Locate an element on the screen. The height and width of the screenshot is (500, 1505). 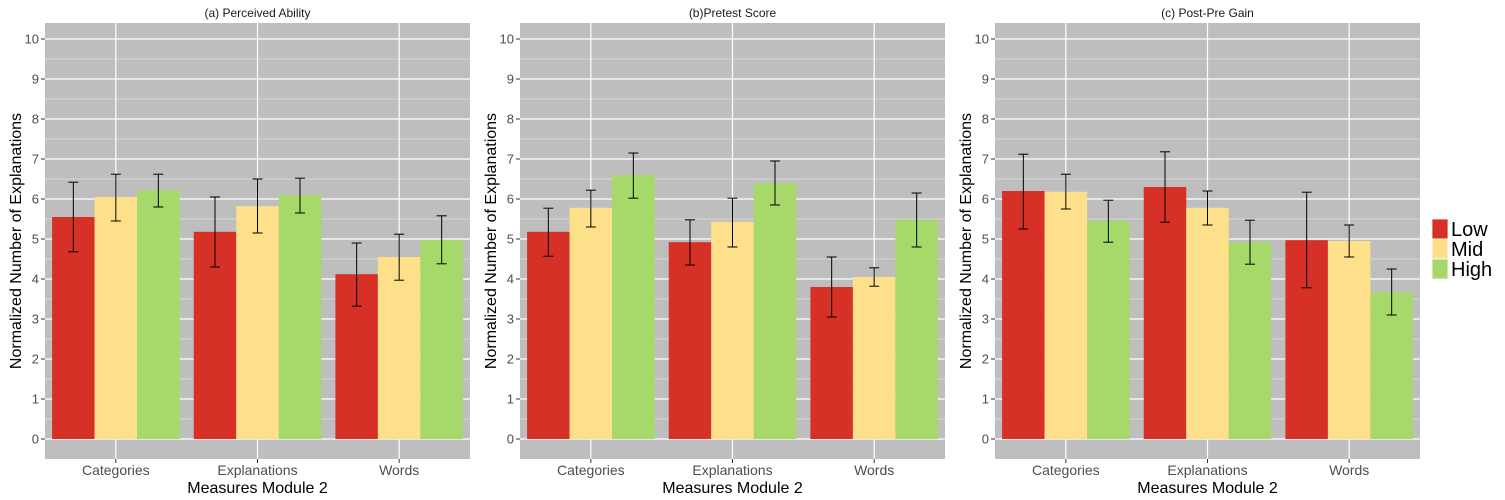
chart-title: (b)Pretest Score is located at coordinates (733, 13).